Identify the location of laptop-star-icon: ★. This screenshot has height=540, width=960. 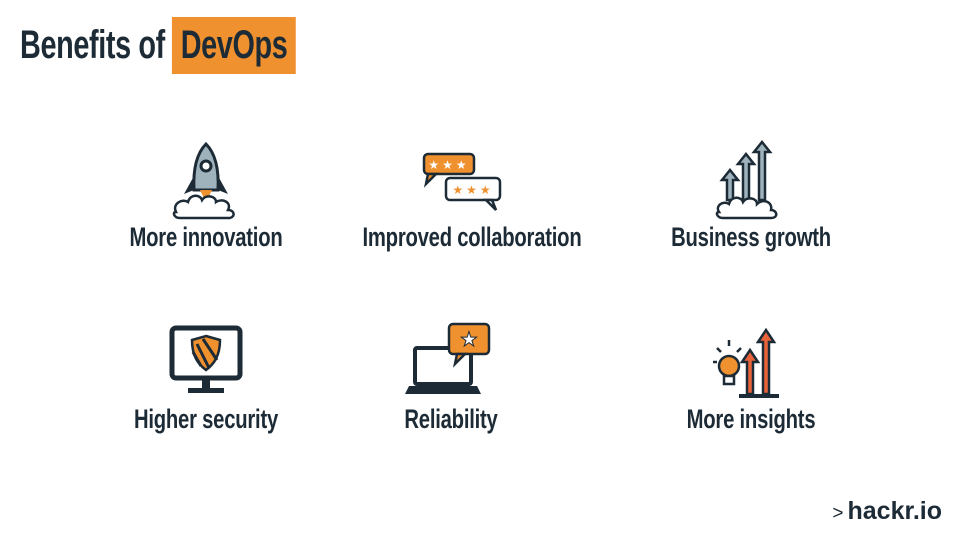
(448, 358).